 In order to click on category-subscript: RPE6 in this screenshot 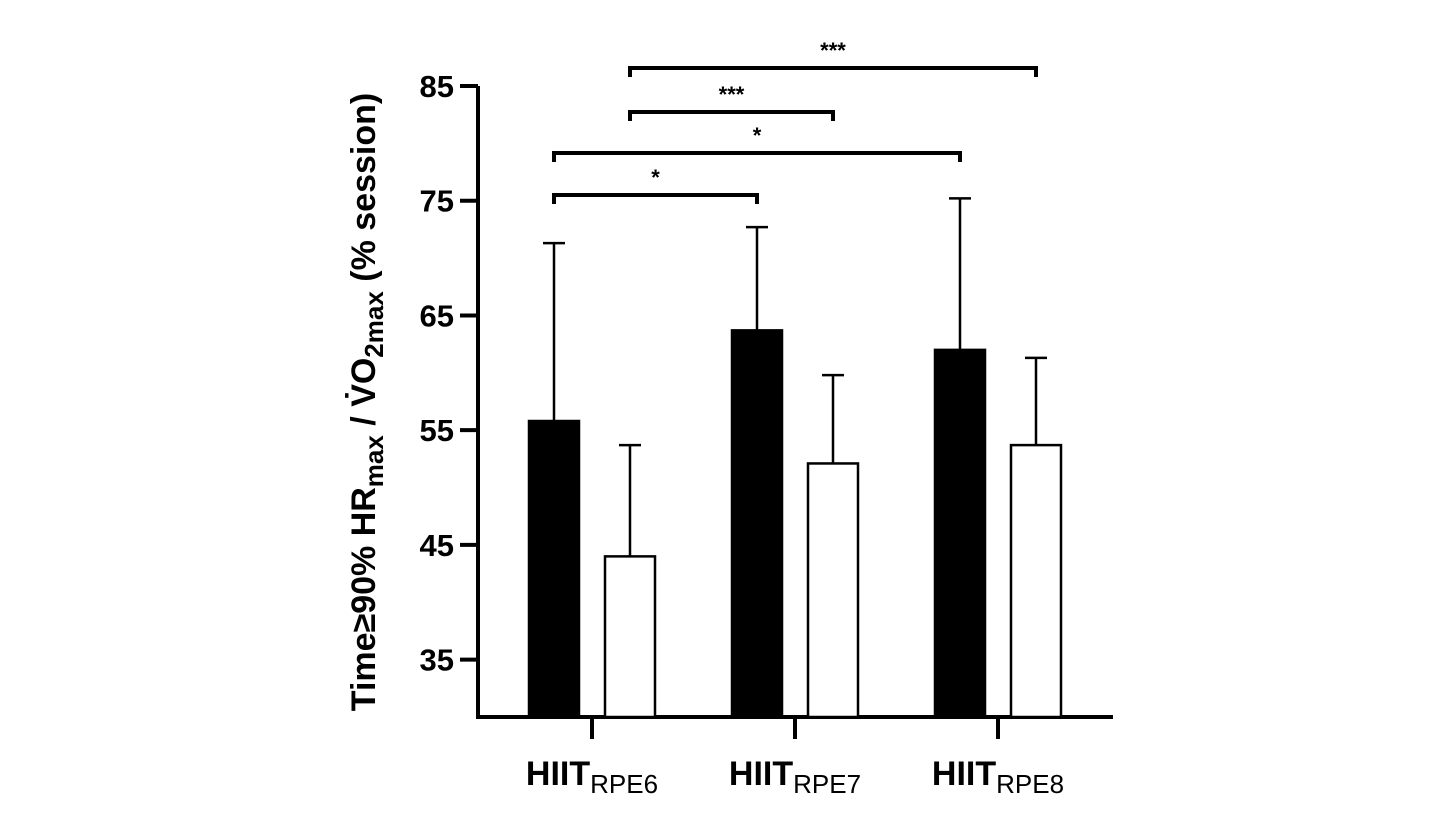, I will do `click(624, 784)`.